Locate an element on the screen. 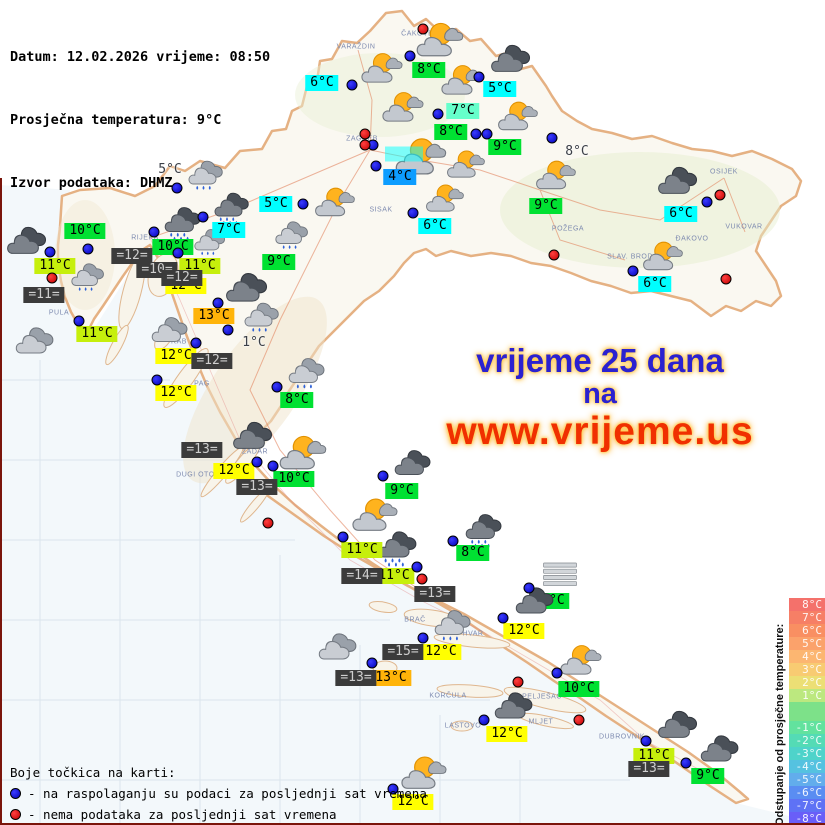 This screenshot has width=825, height=825. watermark-url: www.vrijeme.us is located at coordinates (600, 432).